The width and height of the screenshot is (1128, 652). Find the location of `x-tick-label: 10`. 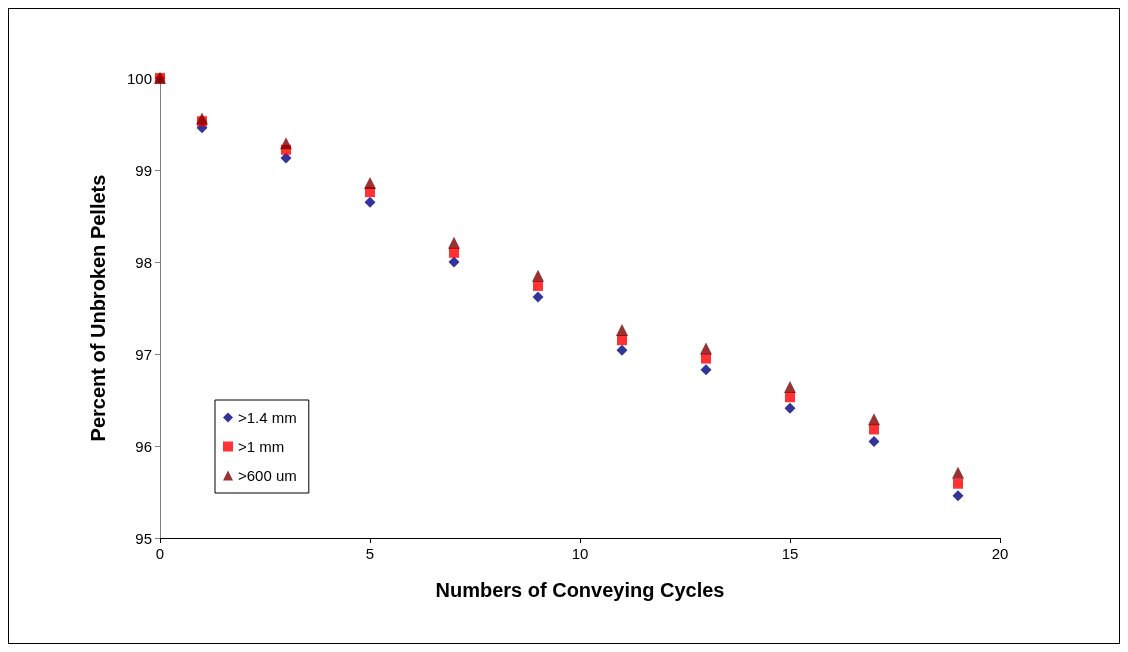

x-tick-label: 10 is located at coordinates (580, 553).